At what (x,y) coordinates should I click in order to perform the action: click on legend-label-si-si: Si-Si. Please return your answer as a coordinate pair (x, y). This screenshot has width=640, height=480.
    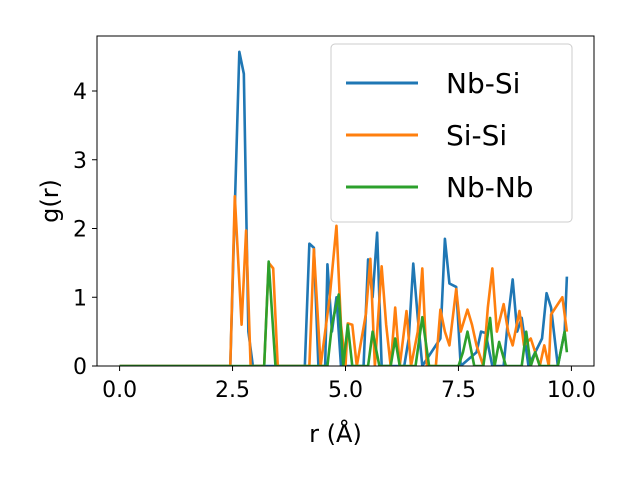
    Looking at the image, I should click on (476, 135).